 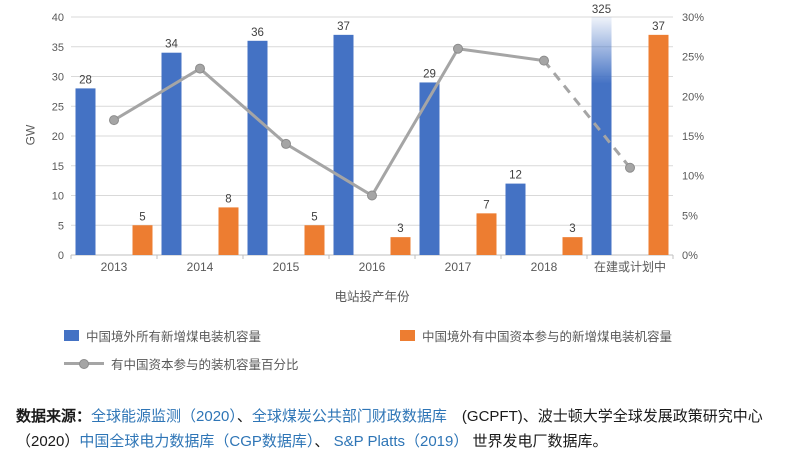 What do you see at coordinates (171, 45) in the screenshot?
I see `bar-data-label: 34` at bounding box center [171, 45].